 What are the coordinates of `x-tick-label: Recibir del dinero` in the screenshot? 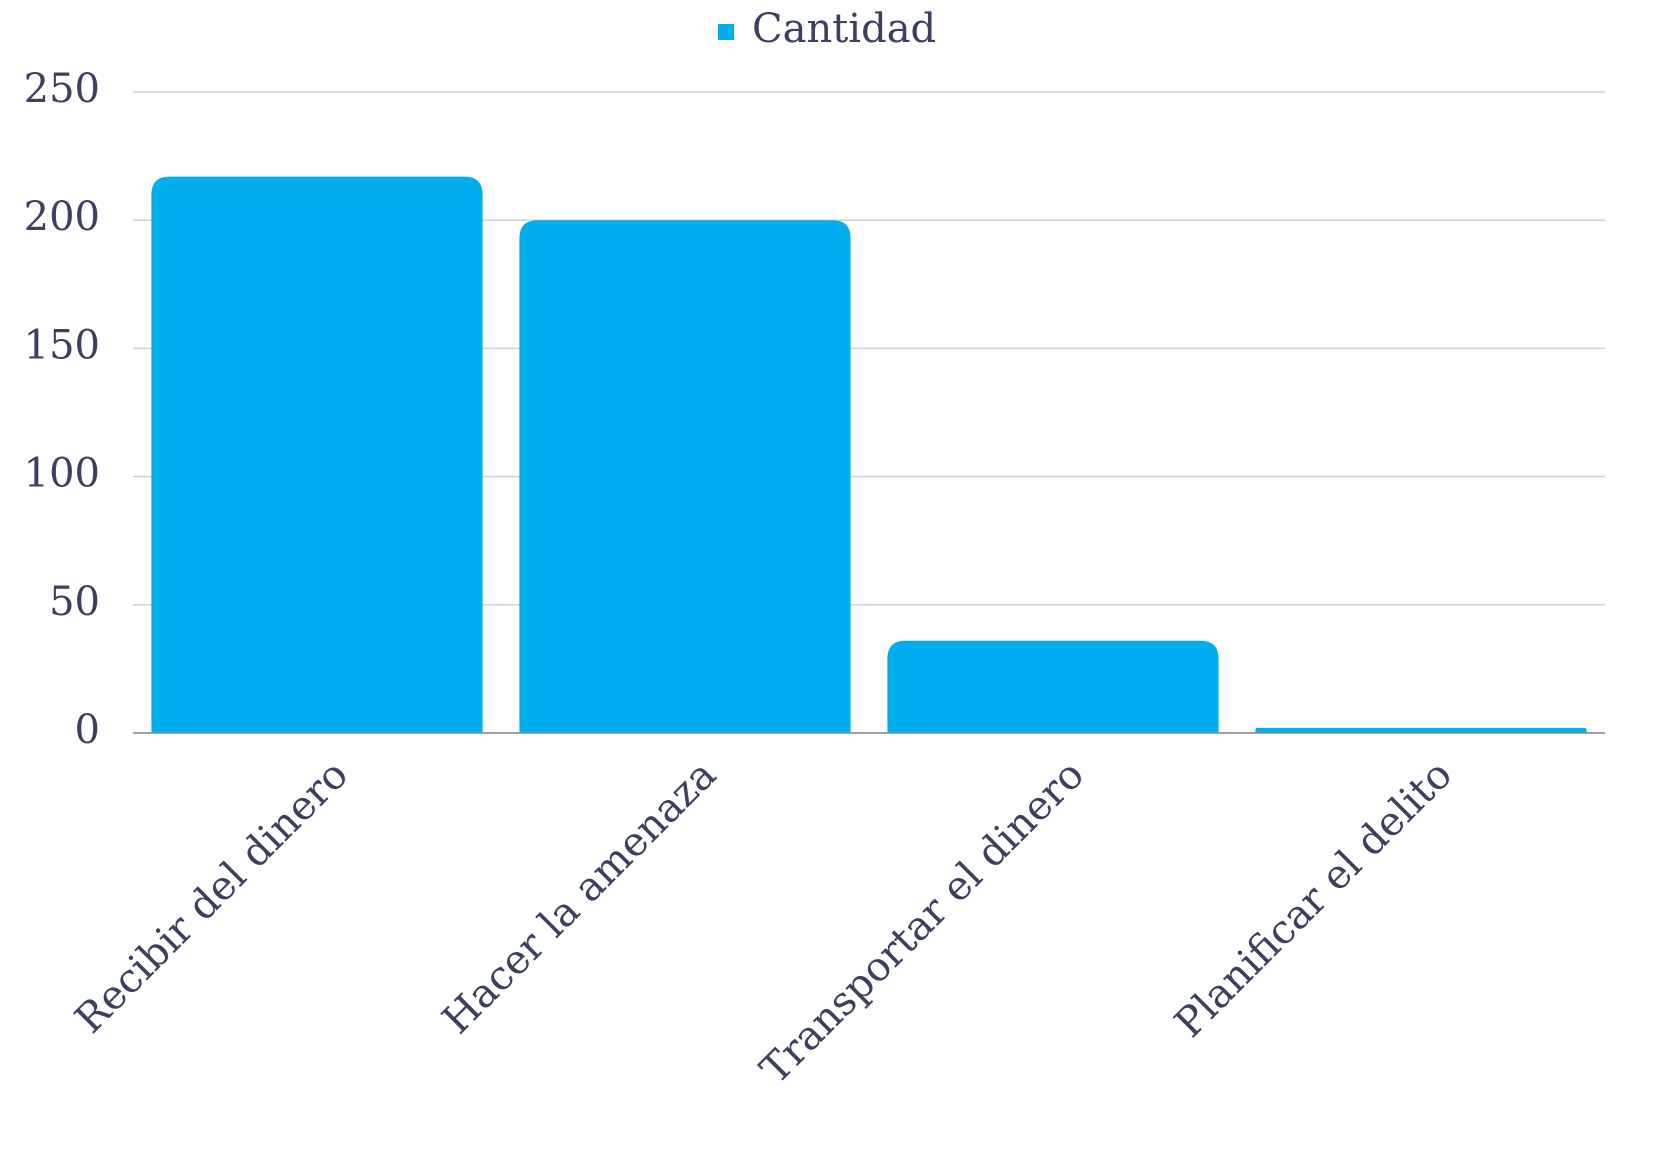 It's located at (211, 897).